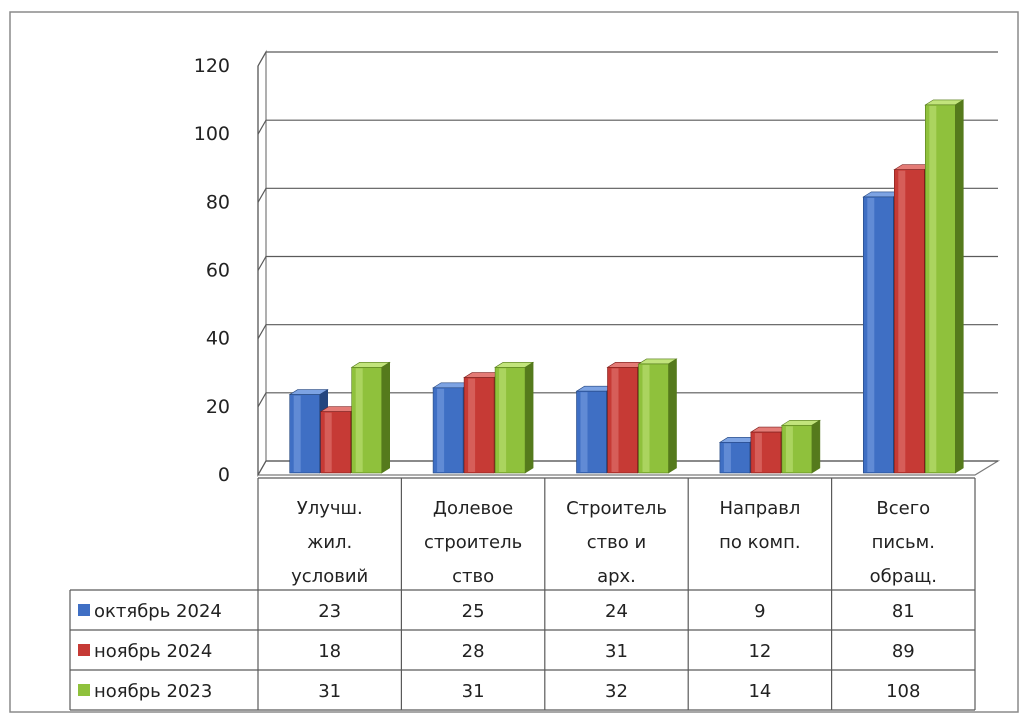 The image size is (1030, 724). I want to click on category-label: ство и, so click(616, 542).